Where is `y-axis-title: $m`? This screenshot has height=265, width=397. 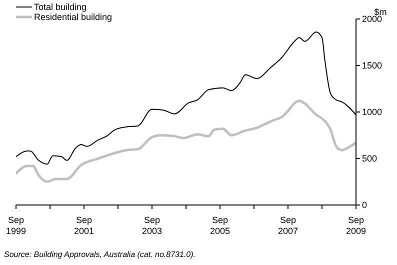 y-axis-title: $m is located at coordinates (380, 12).